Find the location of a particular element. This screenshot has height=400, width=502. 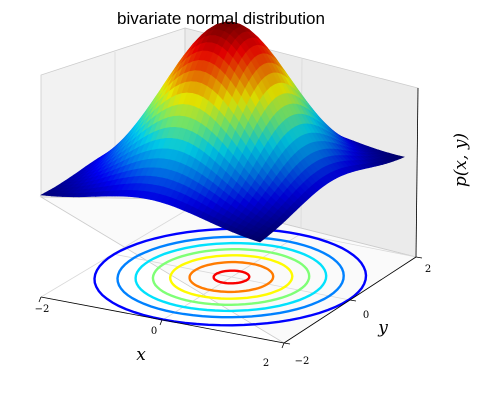

x-tick-label: −2 is located at coordinates (42, 309).